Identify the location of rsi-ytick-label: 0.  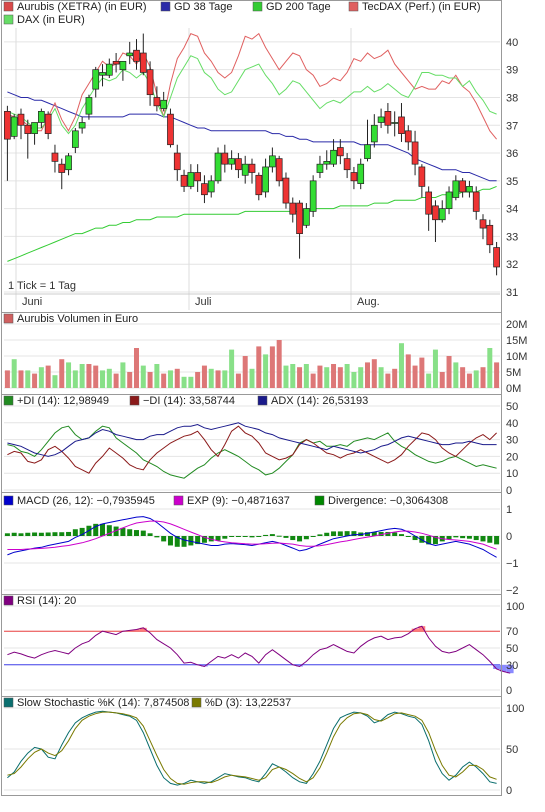
(509, 691).